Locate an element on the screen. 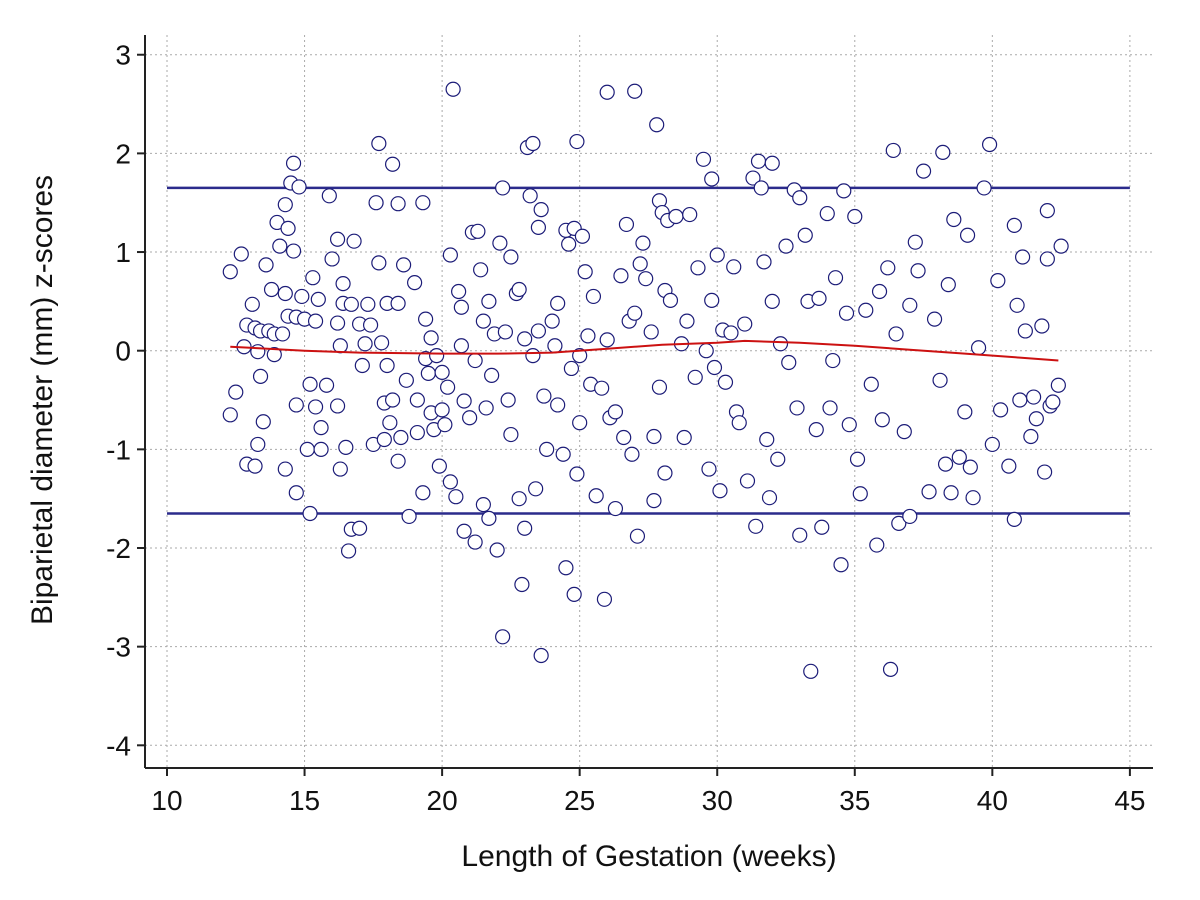  y-tick-label: 1 is located at coordinates (123, 252).